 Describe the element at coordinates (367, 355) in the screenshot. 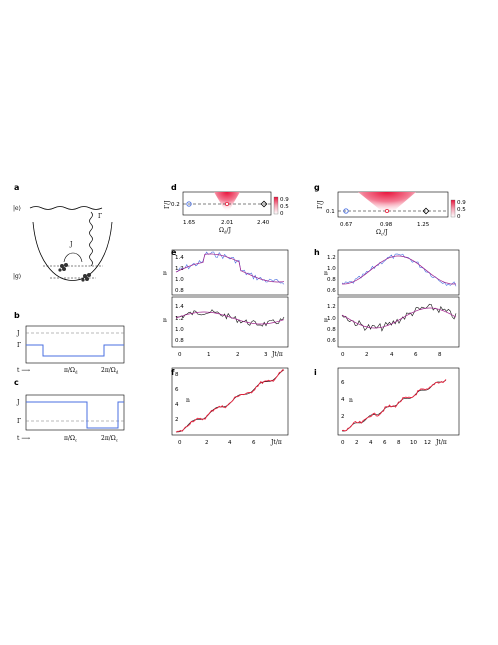

I see `h-xtick-1: 2` at that location.